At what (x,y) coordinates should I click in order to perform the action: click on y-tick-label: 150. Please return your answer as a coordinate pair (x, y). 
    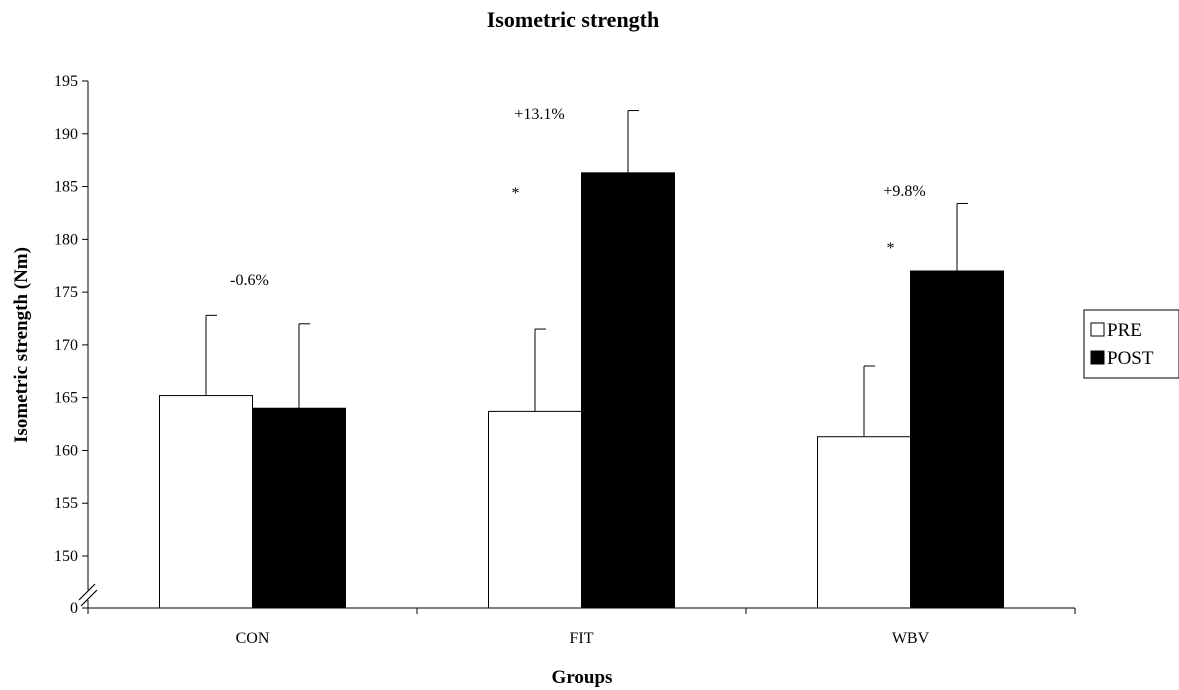
    Looking at the image, I should click on (66, 556).